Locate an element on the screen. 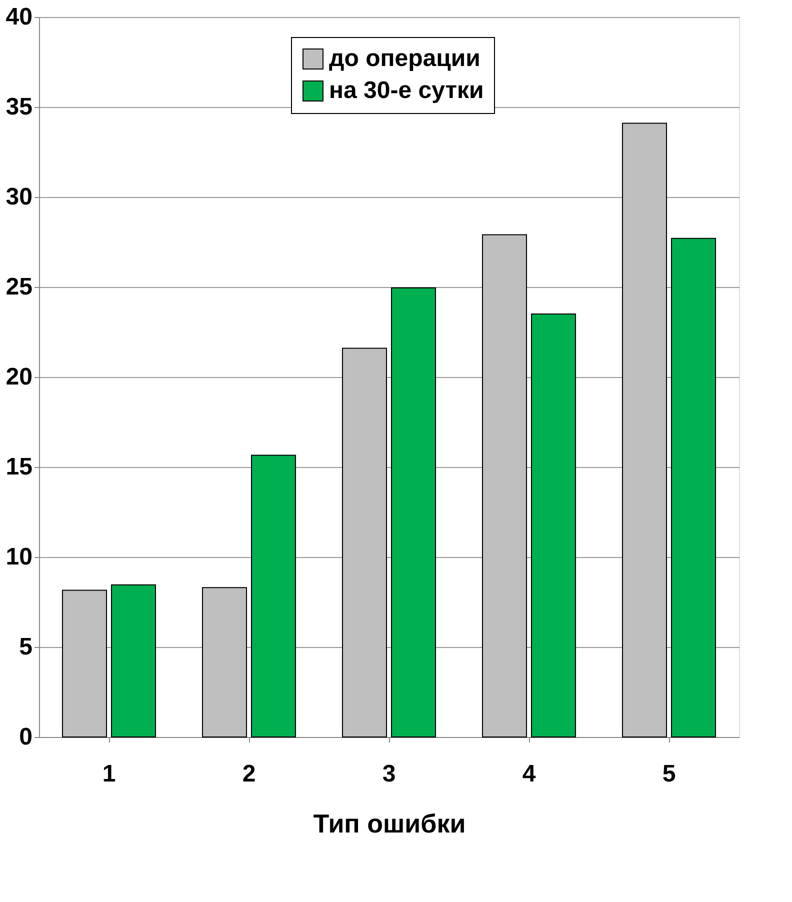 The image size is (792, 902). y-tick-label: 20 is located at coordinates (19, 377).